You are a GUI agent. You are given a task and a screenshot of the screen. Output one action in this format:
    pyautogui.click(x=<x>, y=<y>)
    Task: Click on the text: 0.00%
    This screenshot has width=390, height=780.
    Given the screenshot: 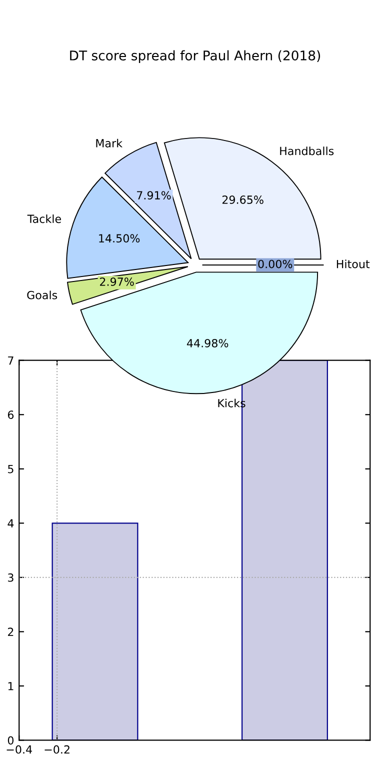 What is the action you would take?
    pyautogui.click(x=275, y=264)
    